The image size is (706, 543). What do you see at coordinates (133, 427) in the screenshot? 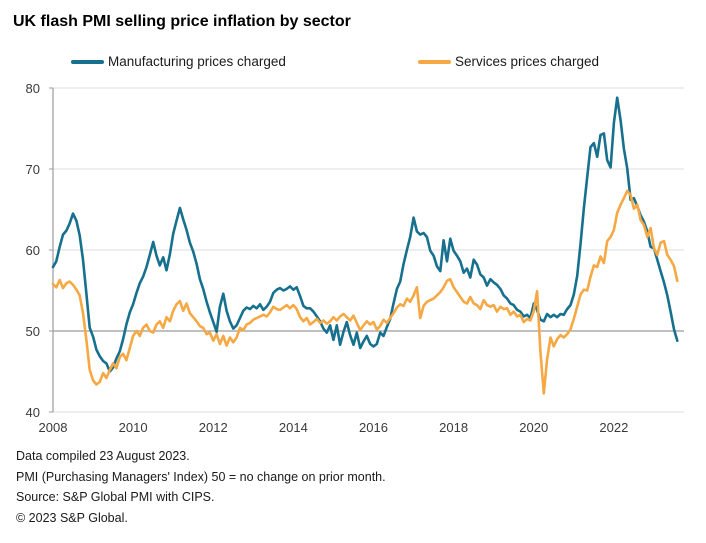
I see `x-tick-label-2010: 2010` at bounding box center [133, 427].